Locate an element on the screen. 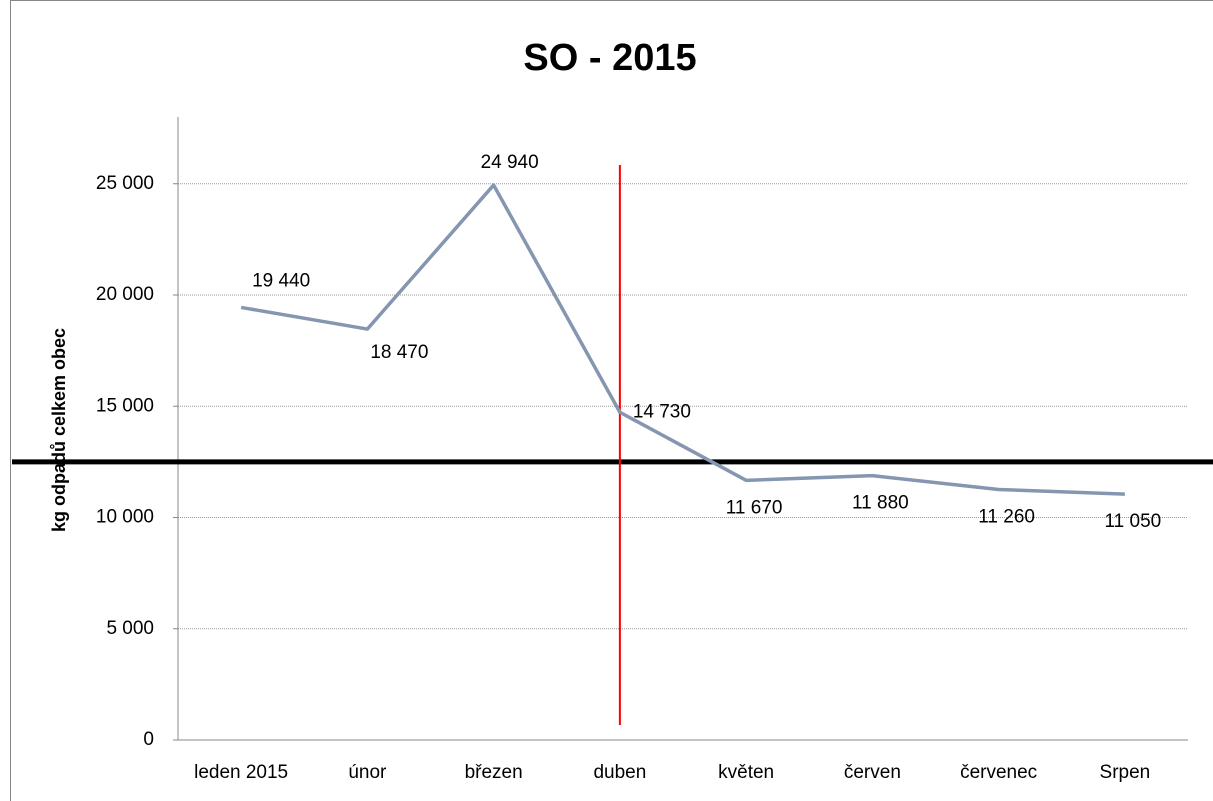 This screenshot has height=801, width=1213. y-tick-label: 20 000 is located at coordinates (125, 294).